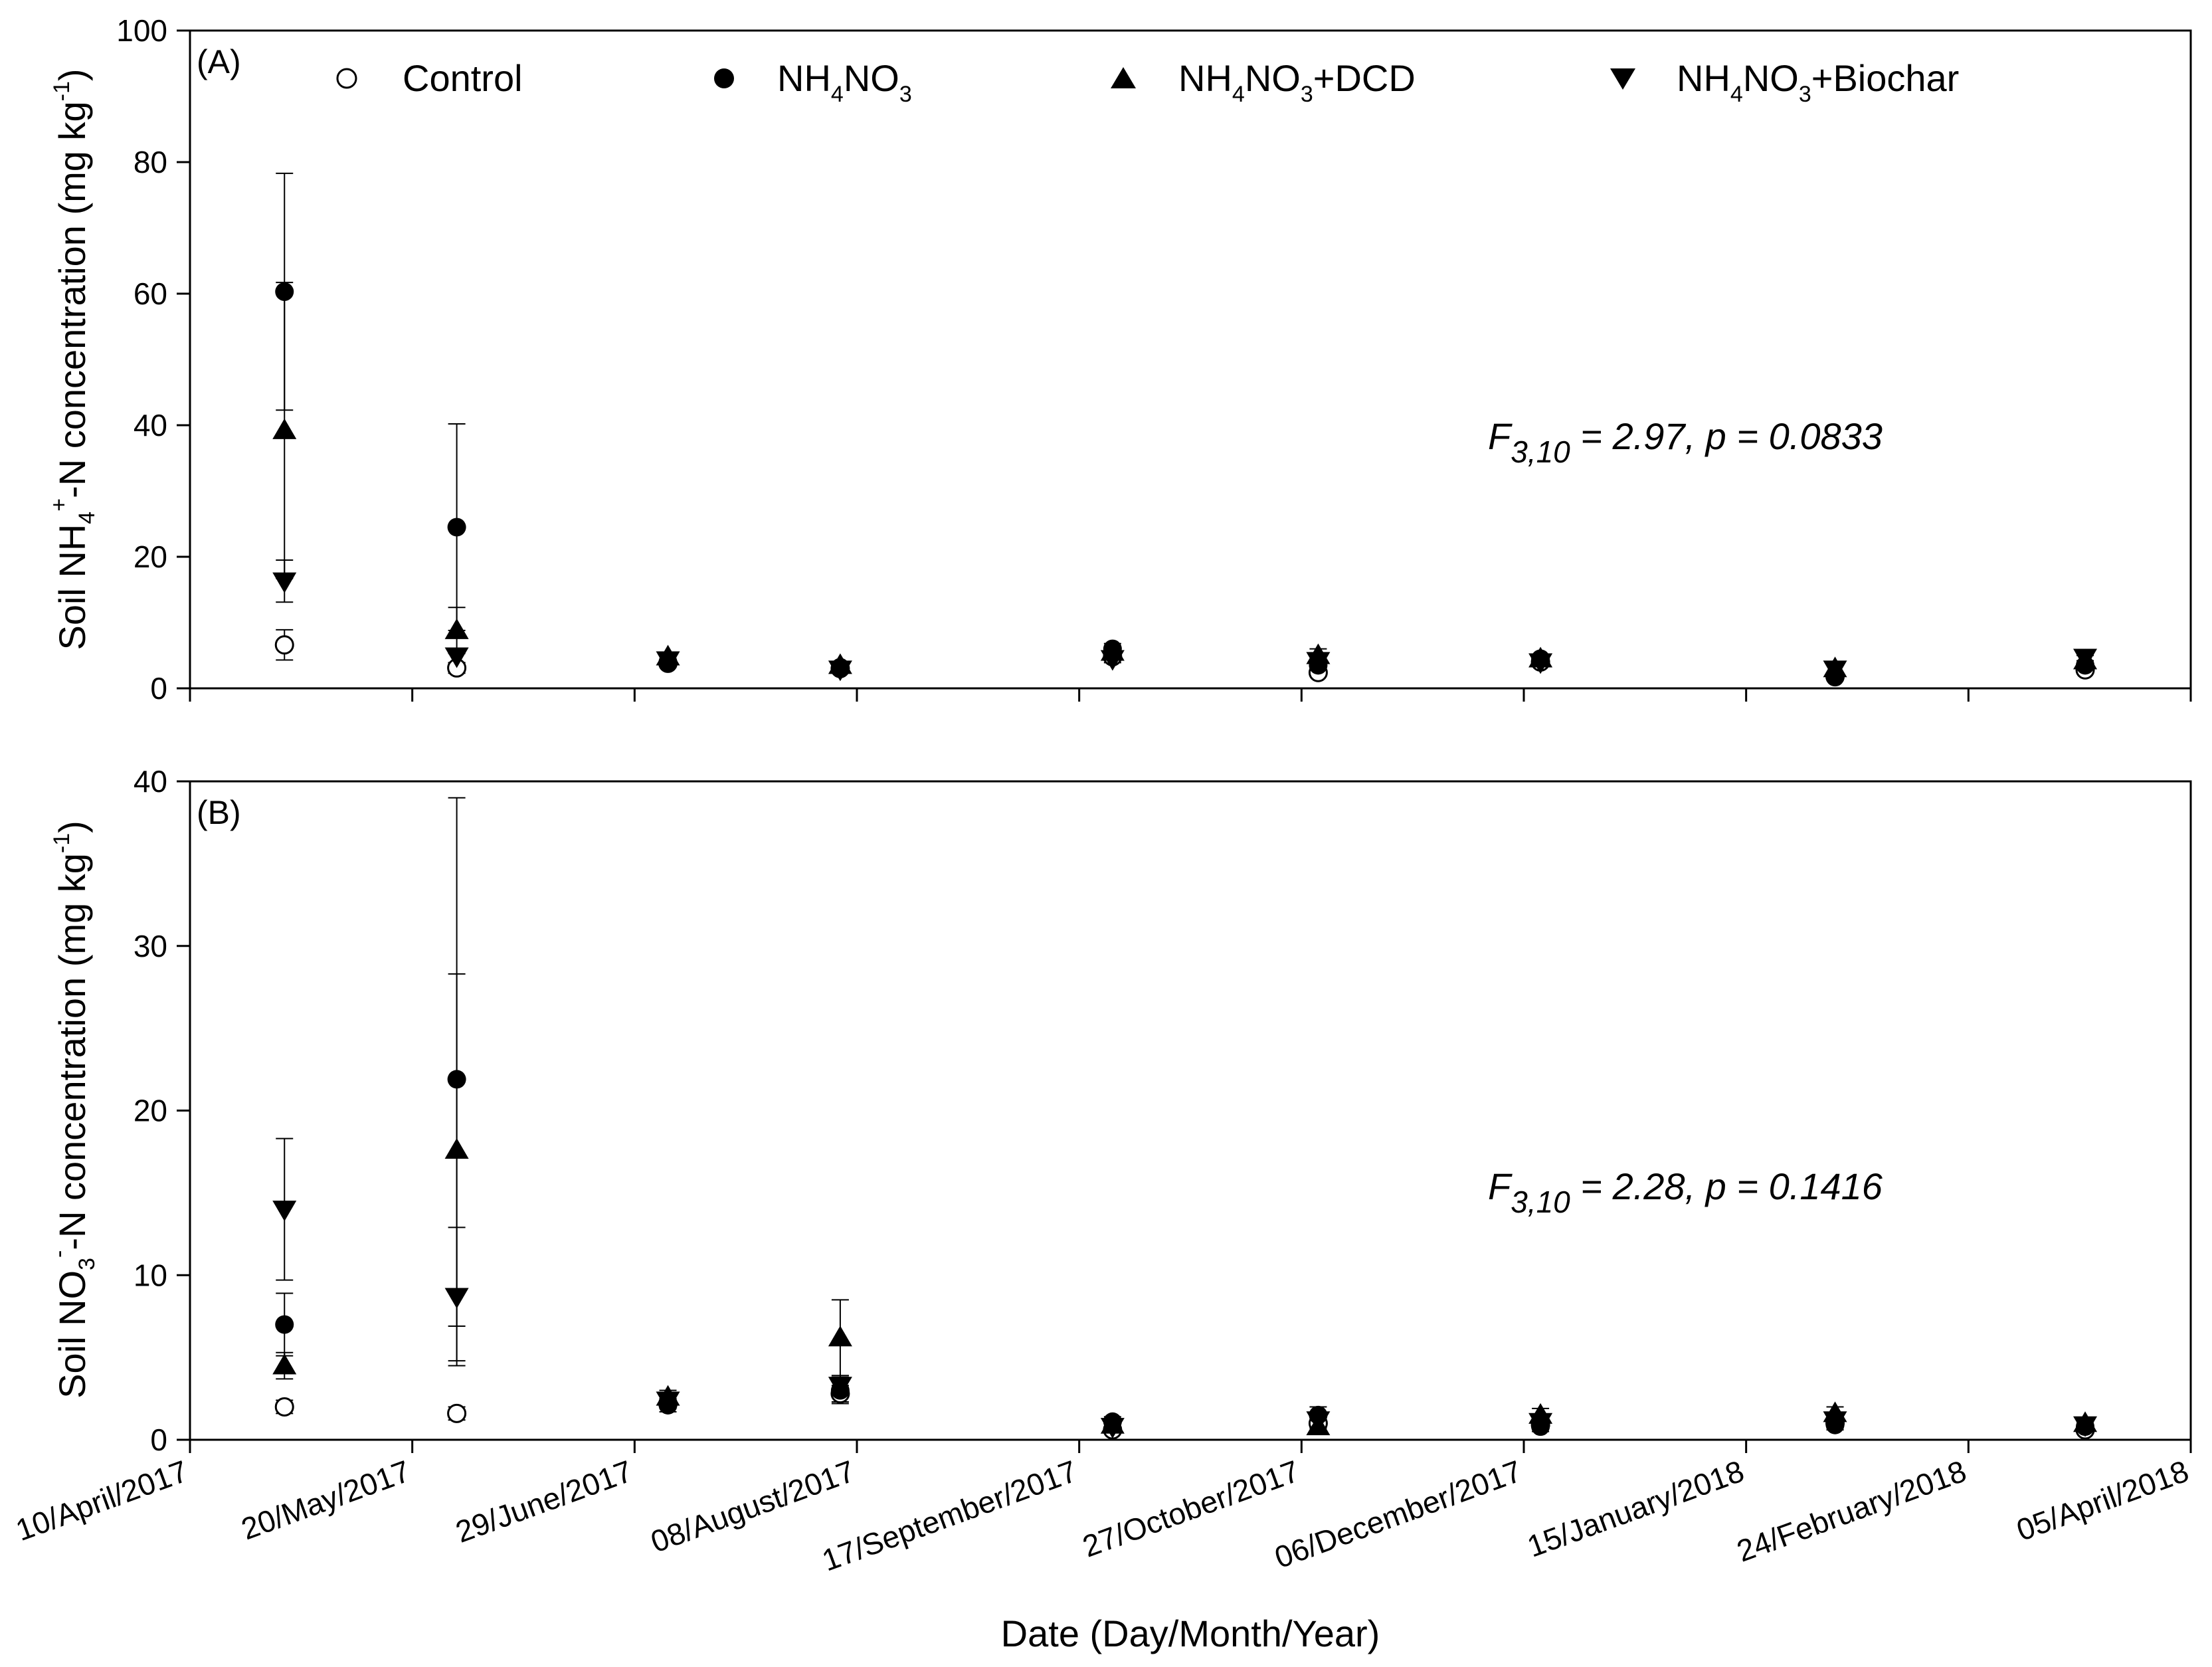 The width and height of the screenshot is (2212, 1667). I want to click on panel-a-y-axis-title: Soil NH4+-N concentration (mg kg-1), so click(73, 359).